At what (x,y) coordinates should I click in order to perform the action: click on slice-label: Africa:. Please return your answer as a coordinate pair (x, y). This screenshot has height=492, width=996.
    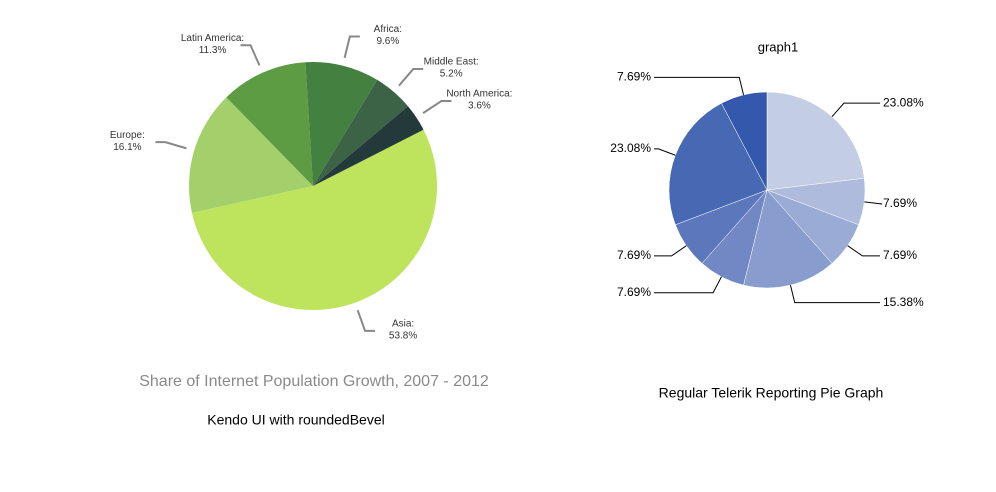
    Looking at the image, I should click on (388, 29).